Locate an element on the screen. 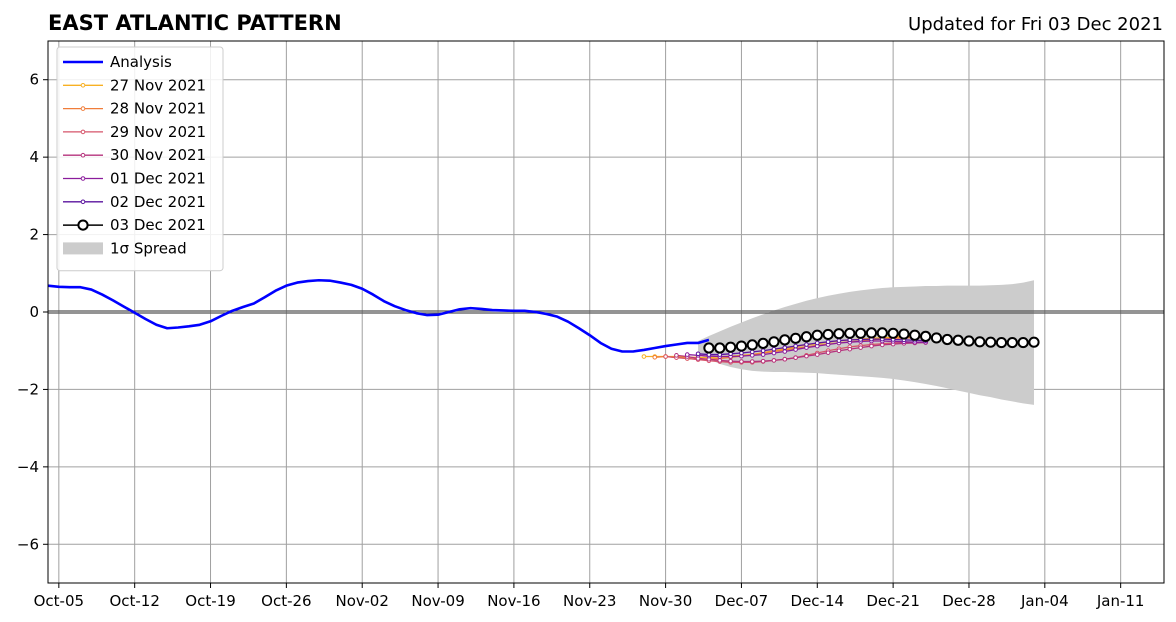 This screenshot has height=622, width=1176. legend-entry: Analysis is located at coordinates (117, 62).